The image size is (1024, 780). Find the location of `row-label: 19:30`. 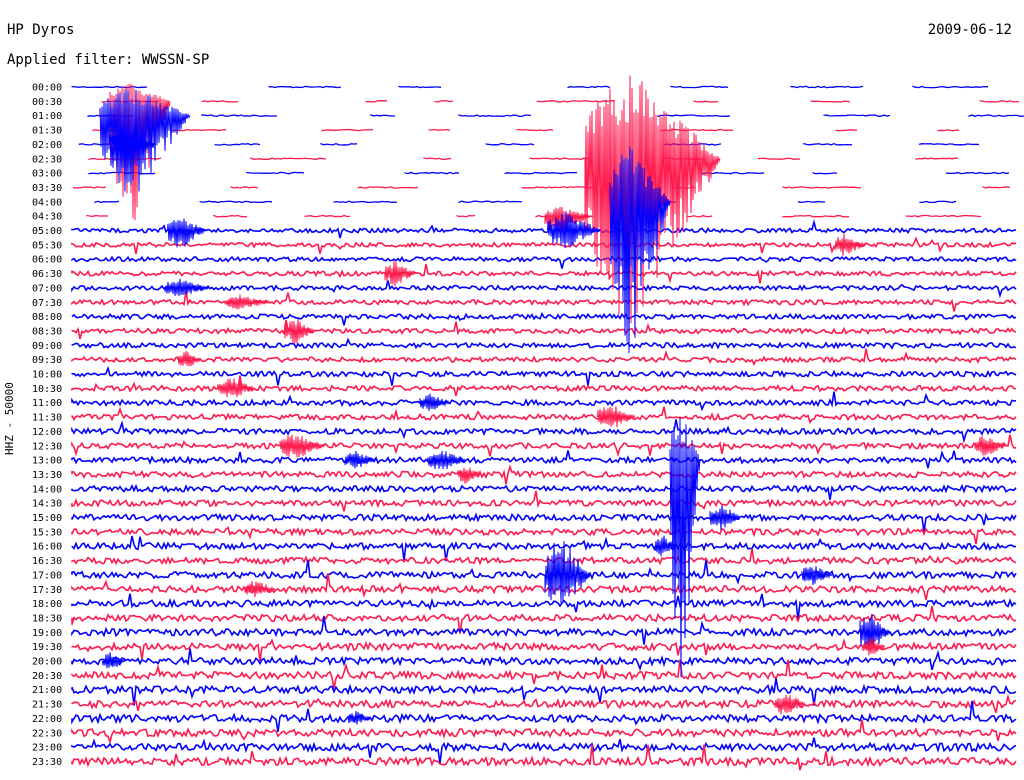

row-label: 19:30 is located at coordinates (47, 647).